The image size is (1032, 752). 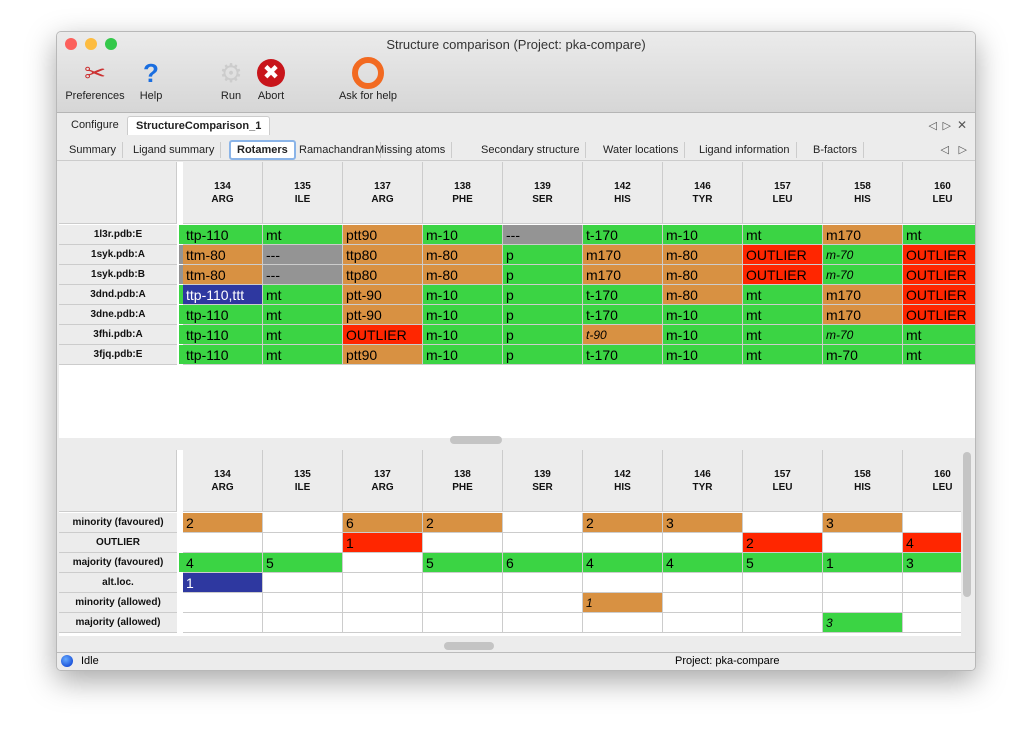 What do you see at coordinates (262, 150) in the screenshot?
I see `subtab-rotamers: Rotamers` at bounding box center [262, 150].